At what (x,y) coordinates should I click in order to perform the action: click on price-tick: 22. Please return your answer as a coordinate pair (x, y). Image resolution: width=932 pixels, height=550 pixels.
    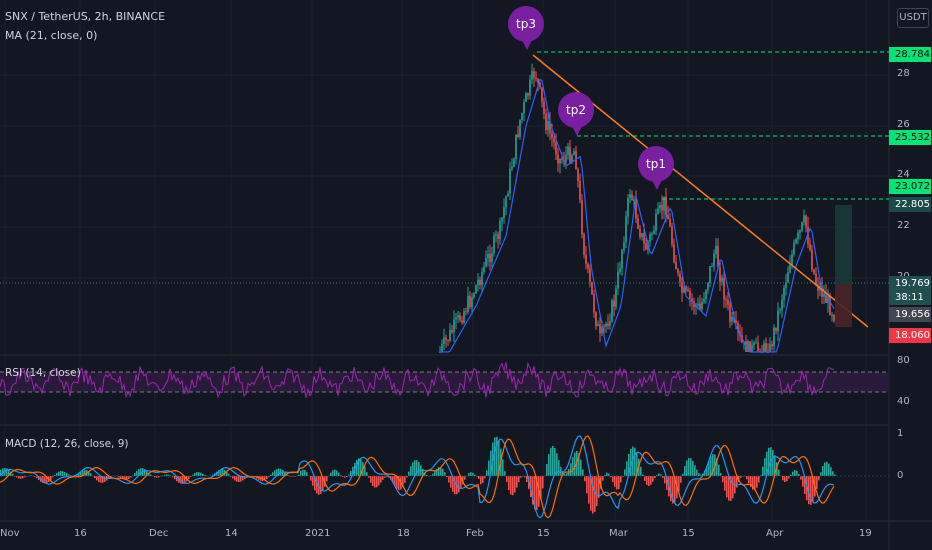
    Looking at the image, I should click on (903, 225).